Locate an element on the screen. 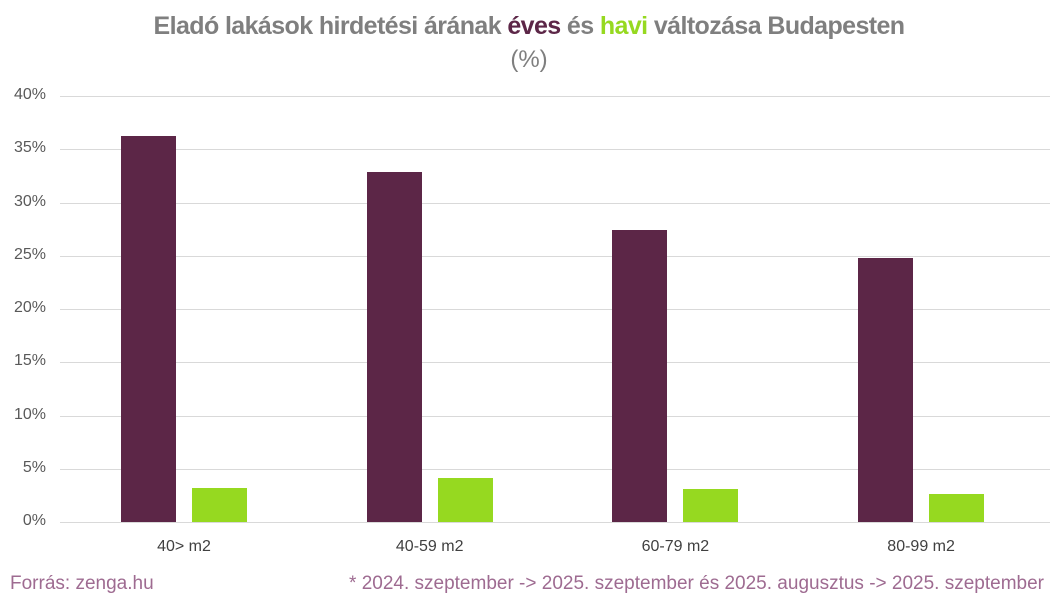  y-tick-label: 5% is located at coordinates (34, 467).